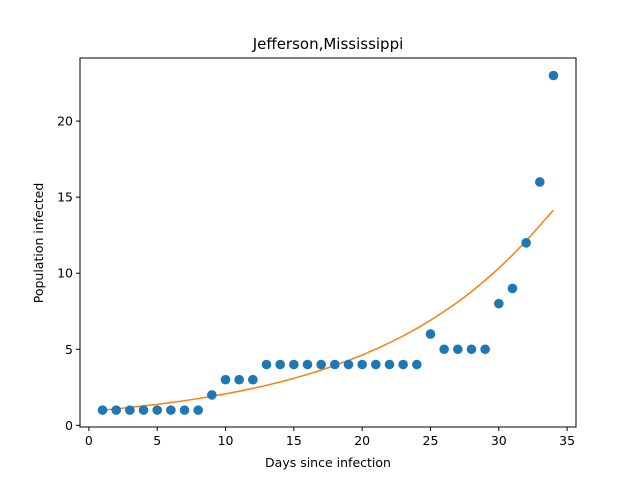 The height and width of the screenshot is (480, 640). What do you see at coordinates (328, 462) in the screenshot?
I see `x-axis-label: Days since infection` at bounding box center [328, 462].